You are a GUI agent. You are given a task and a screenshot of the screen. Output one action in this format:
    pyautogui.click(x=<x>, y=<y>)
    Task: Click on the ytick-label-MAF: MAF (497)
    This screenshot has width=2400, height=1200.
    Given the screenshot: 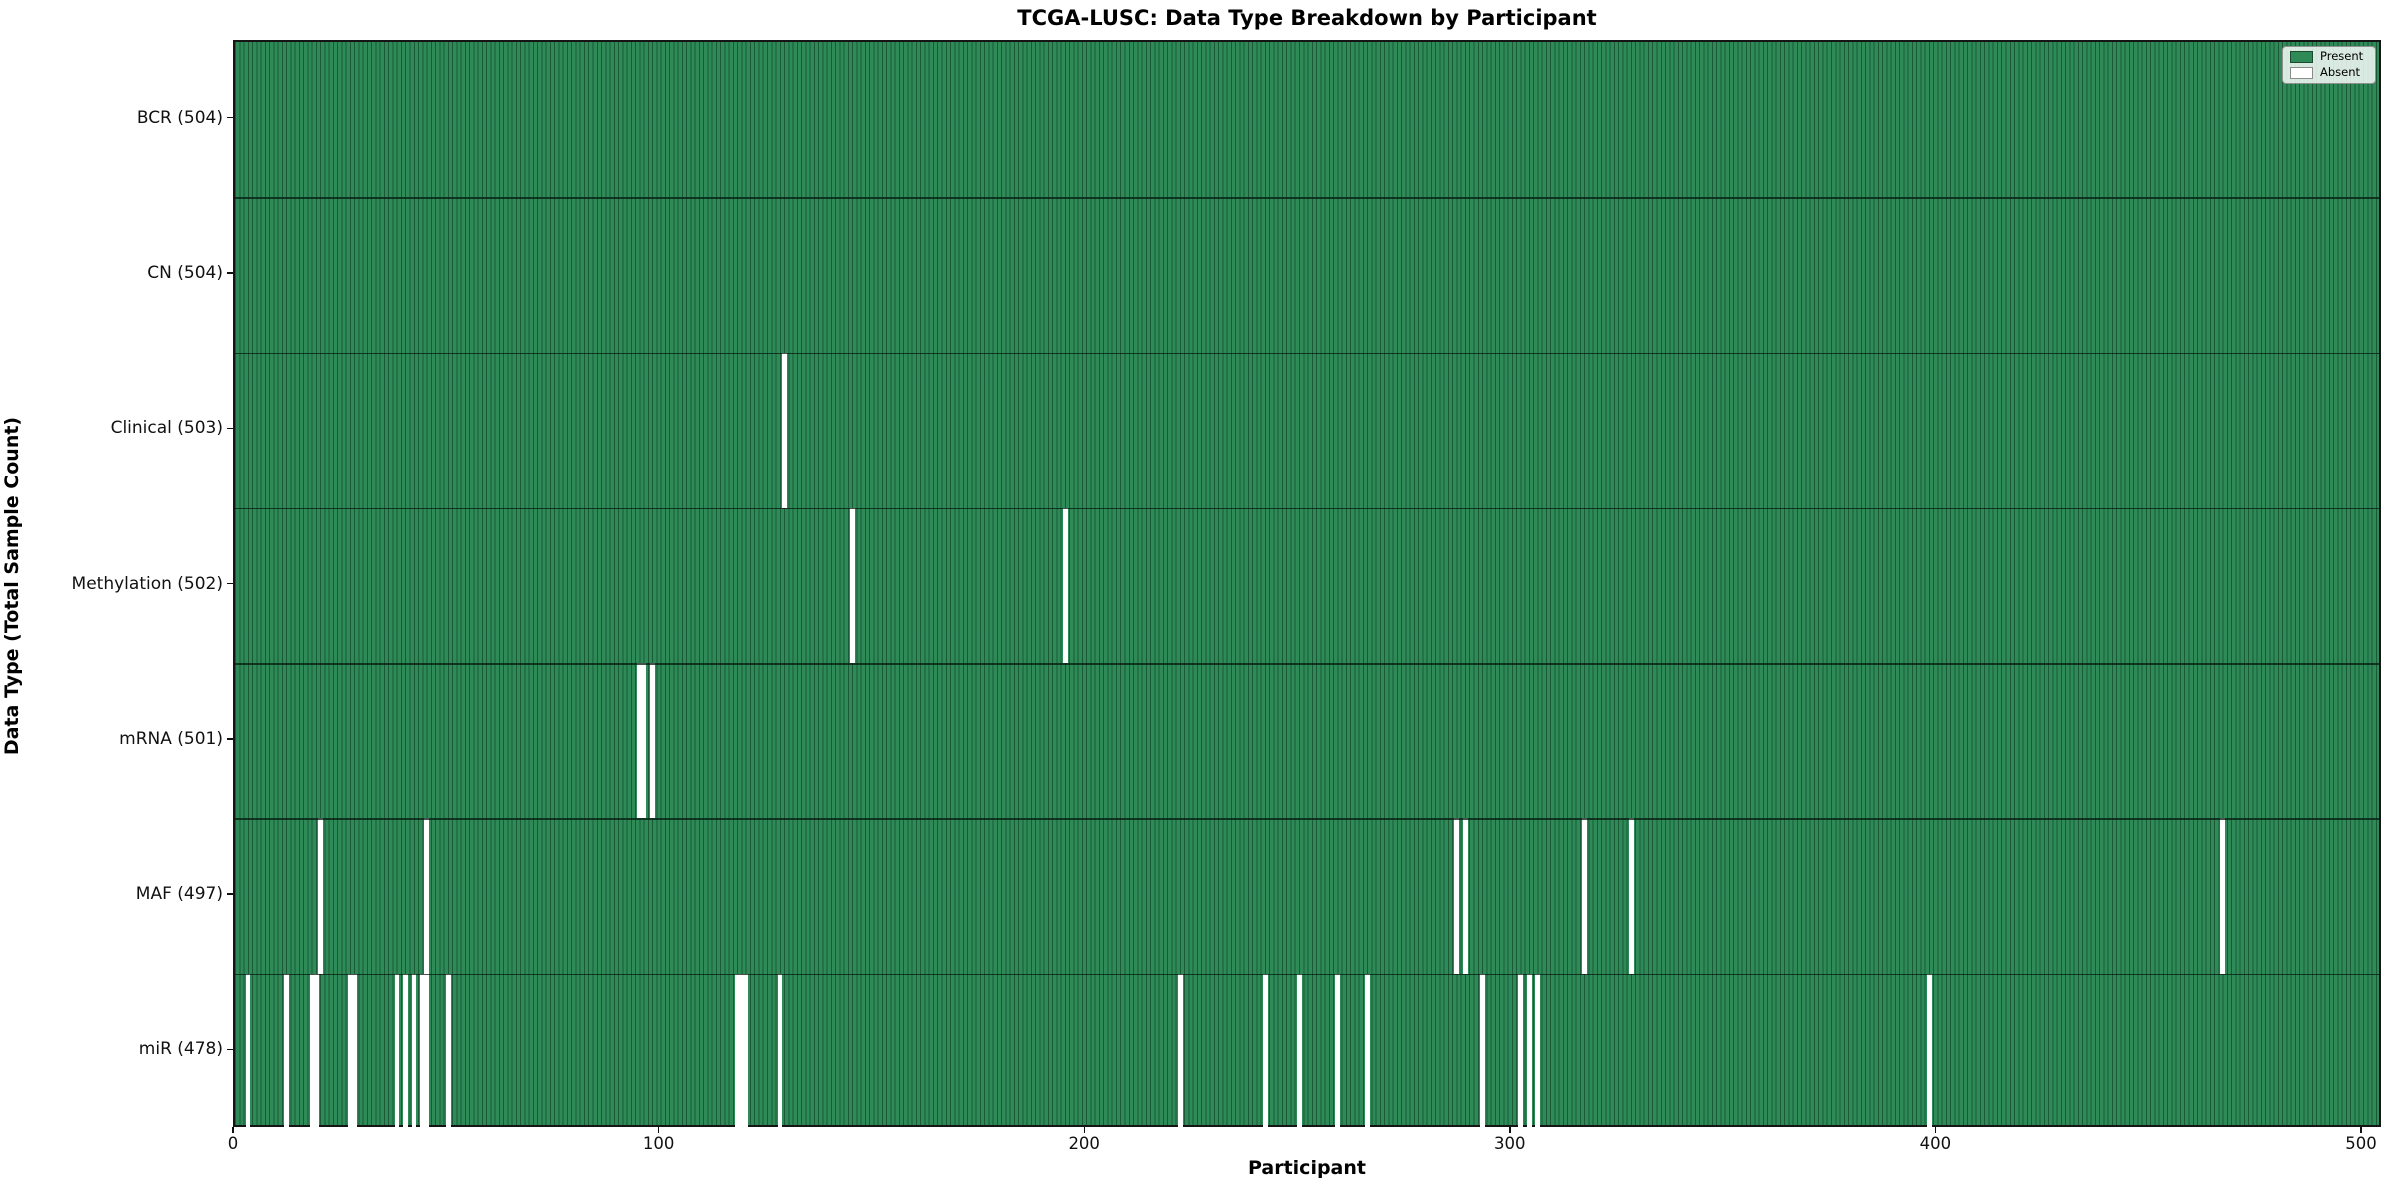 What is the action you would take?
    pyautogui.click(x=179, y=894)
    